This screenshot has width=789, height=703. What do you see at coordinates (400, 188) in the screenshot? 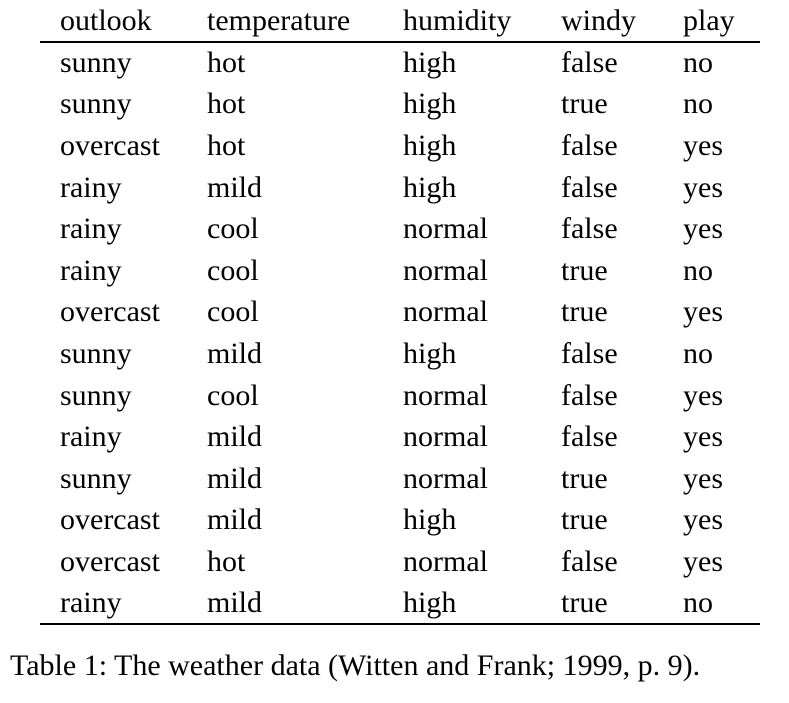
I see `table-row: rainy mild high false yes` at bounding box center [400, 188].